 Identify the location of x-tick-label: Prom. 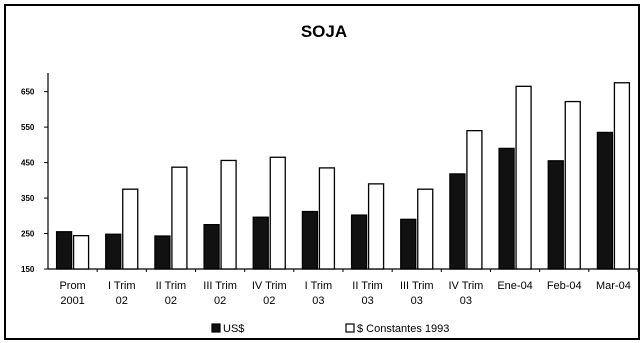
(72, 286).